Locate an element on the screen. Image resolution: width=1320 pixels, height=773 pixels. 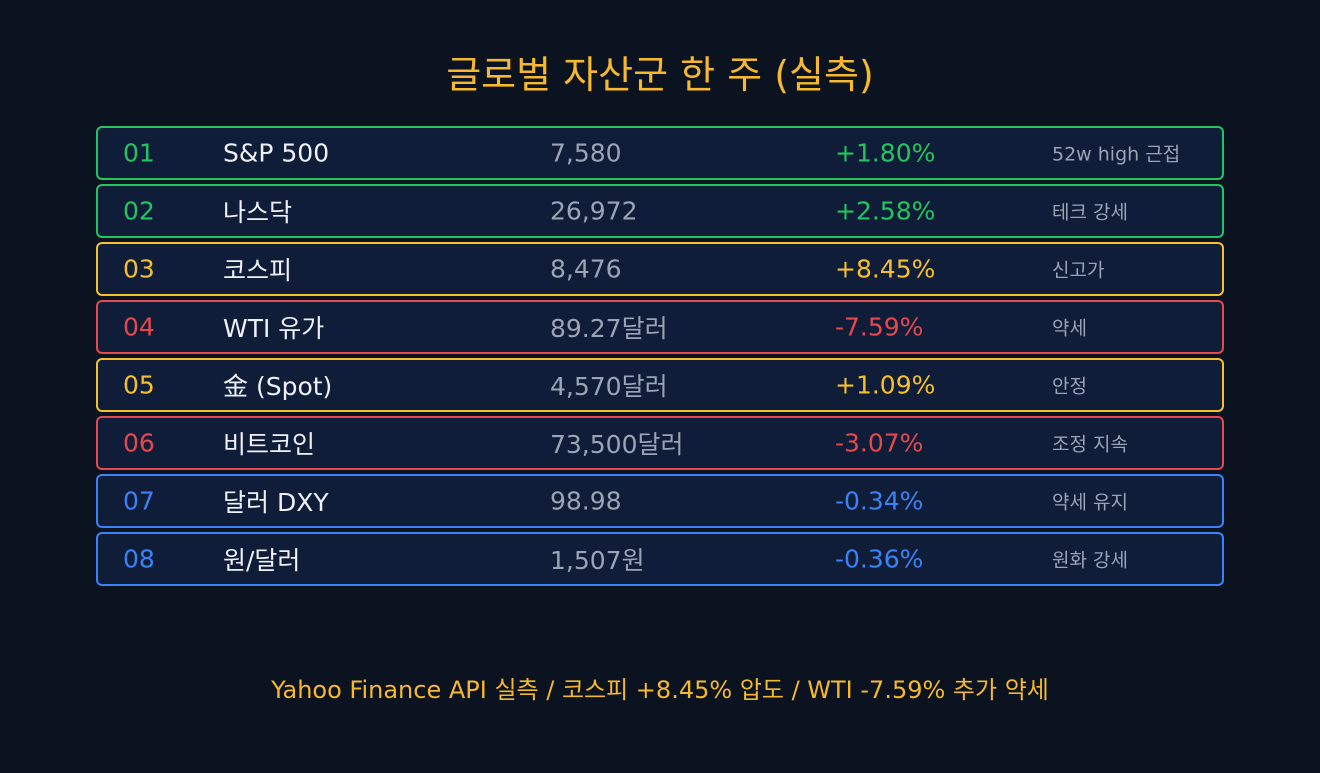
asset-row: 04 WTI 유가 89.27달러 -7.59% 약세 is located at coordinates (660, 327).